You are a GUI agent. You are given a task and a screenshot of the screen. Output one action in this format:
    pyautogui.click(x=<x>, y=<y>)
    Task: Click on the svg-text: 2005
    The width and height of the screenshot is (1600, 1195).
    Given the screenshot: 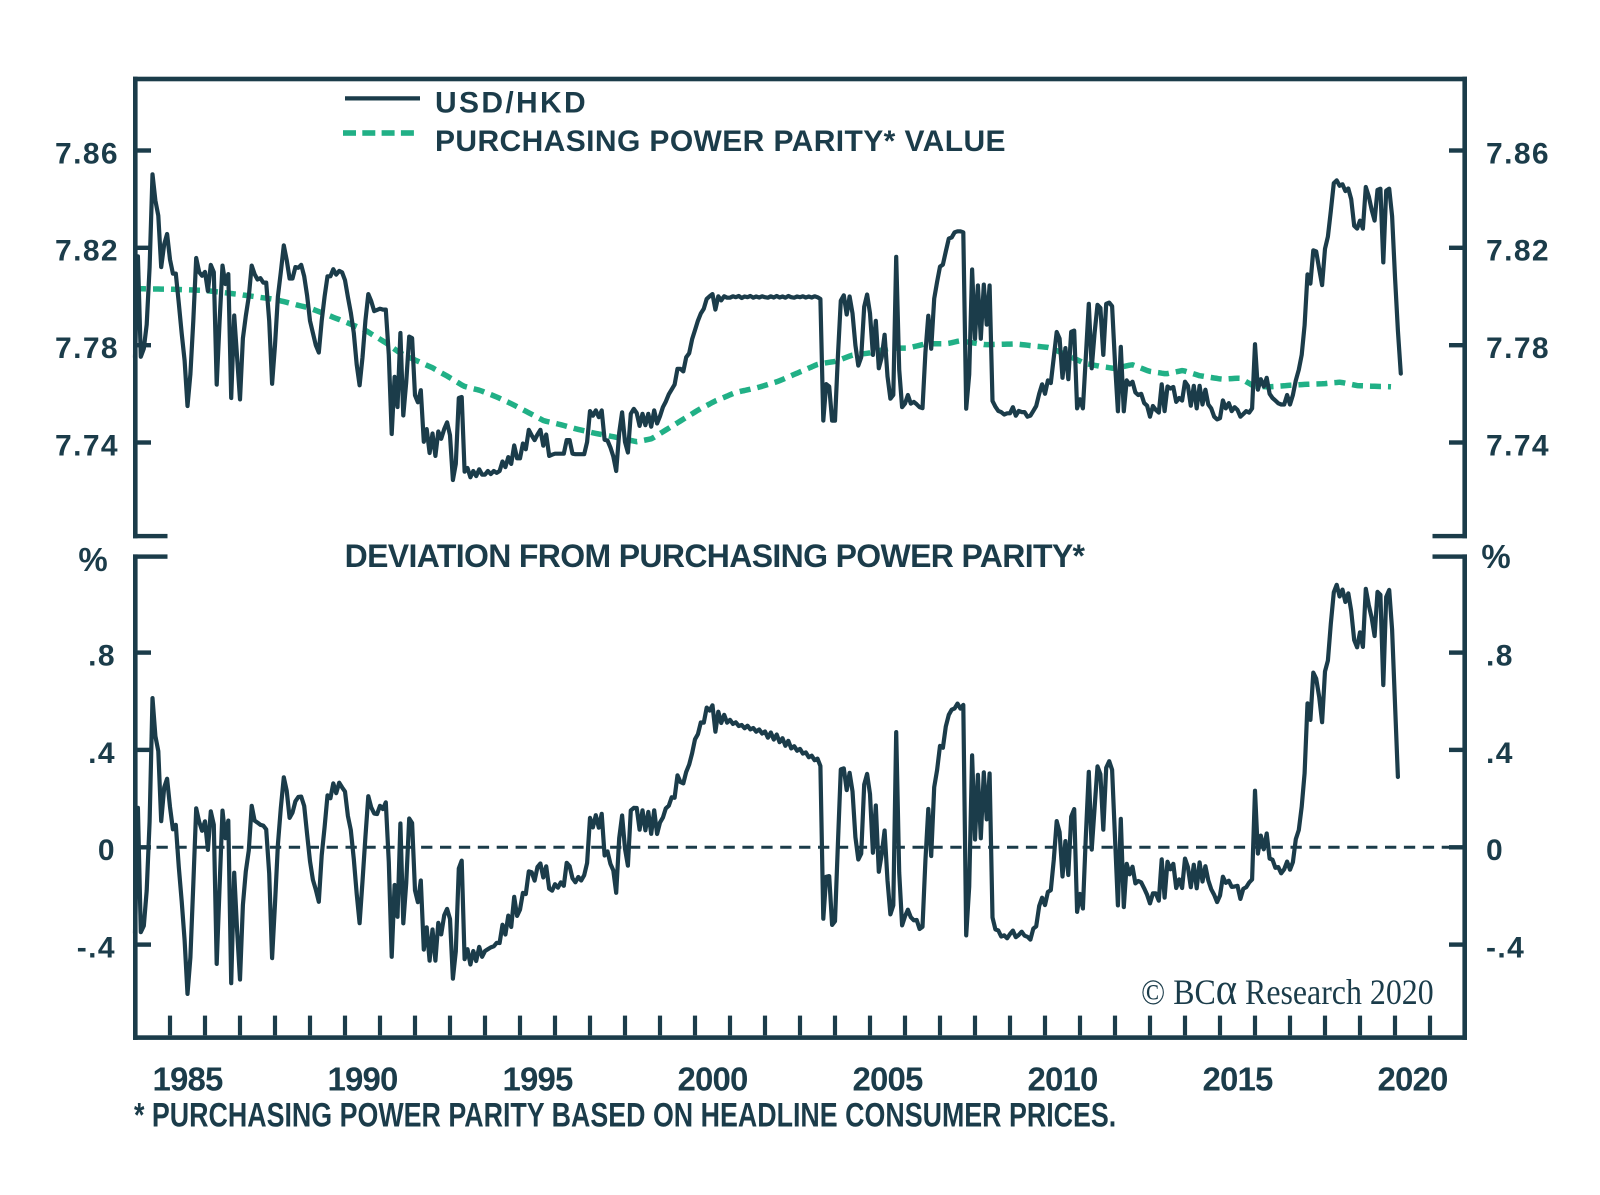 What is the action you would take?
    pyautogui.click(x=887, y=1079)
    